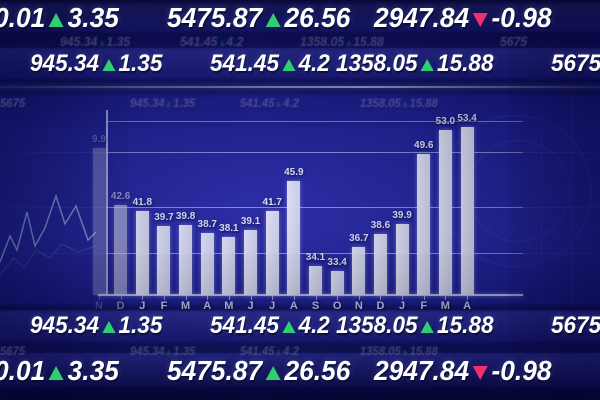  Describe the element at coordinates (424, 146) in the screenshot. I see `bar-value-label: 49.6` at that location.